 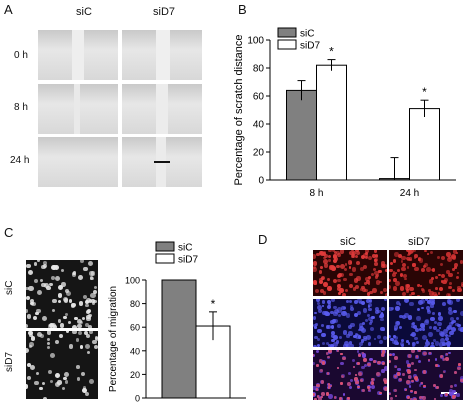 What do you see at coordinates (348, 242) in the screenshot?
I see `panel-d-col-label-sic: siC` at bounding box center [348, 242].